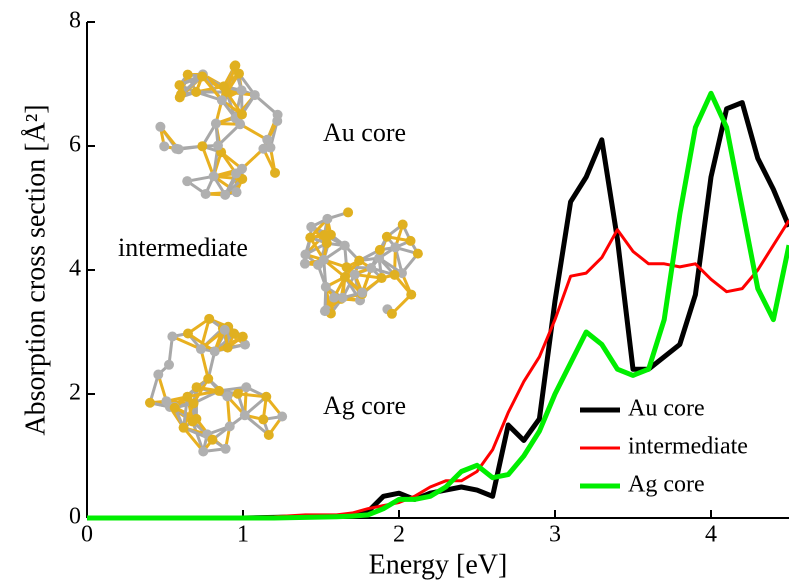  I want to click on annotation: intermediate, so click(183, 247).